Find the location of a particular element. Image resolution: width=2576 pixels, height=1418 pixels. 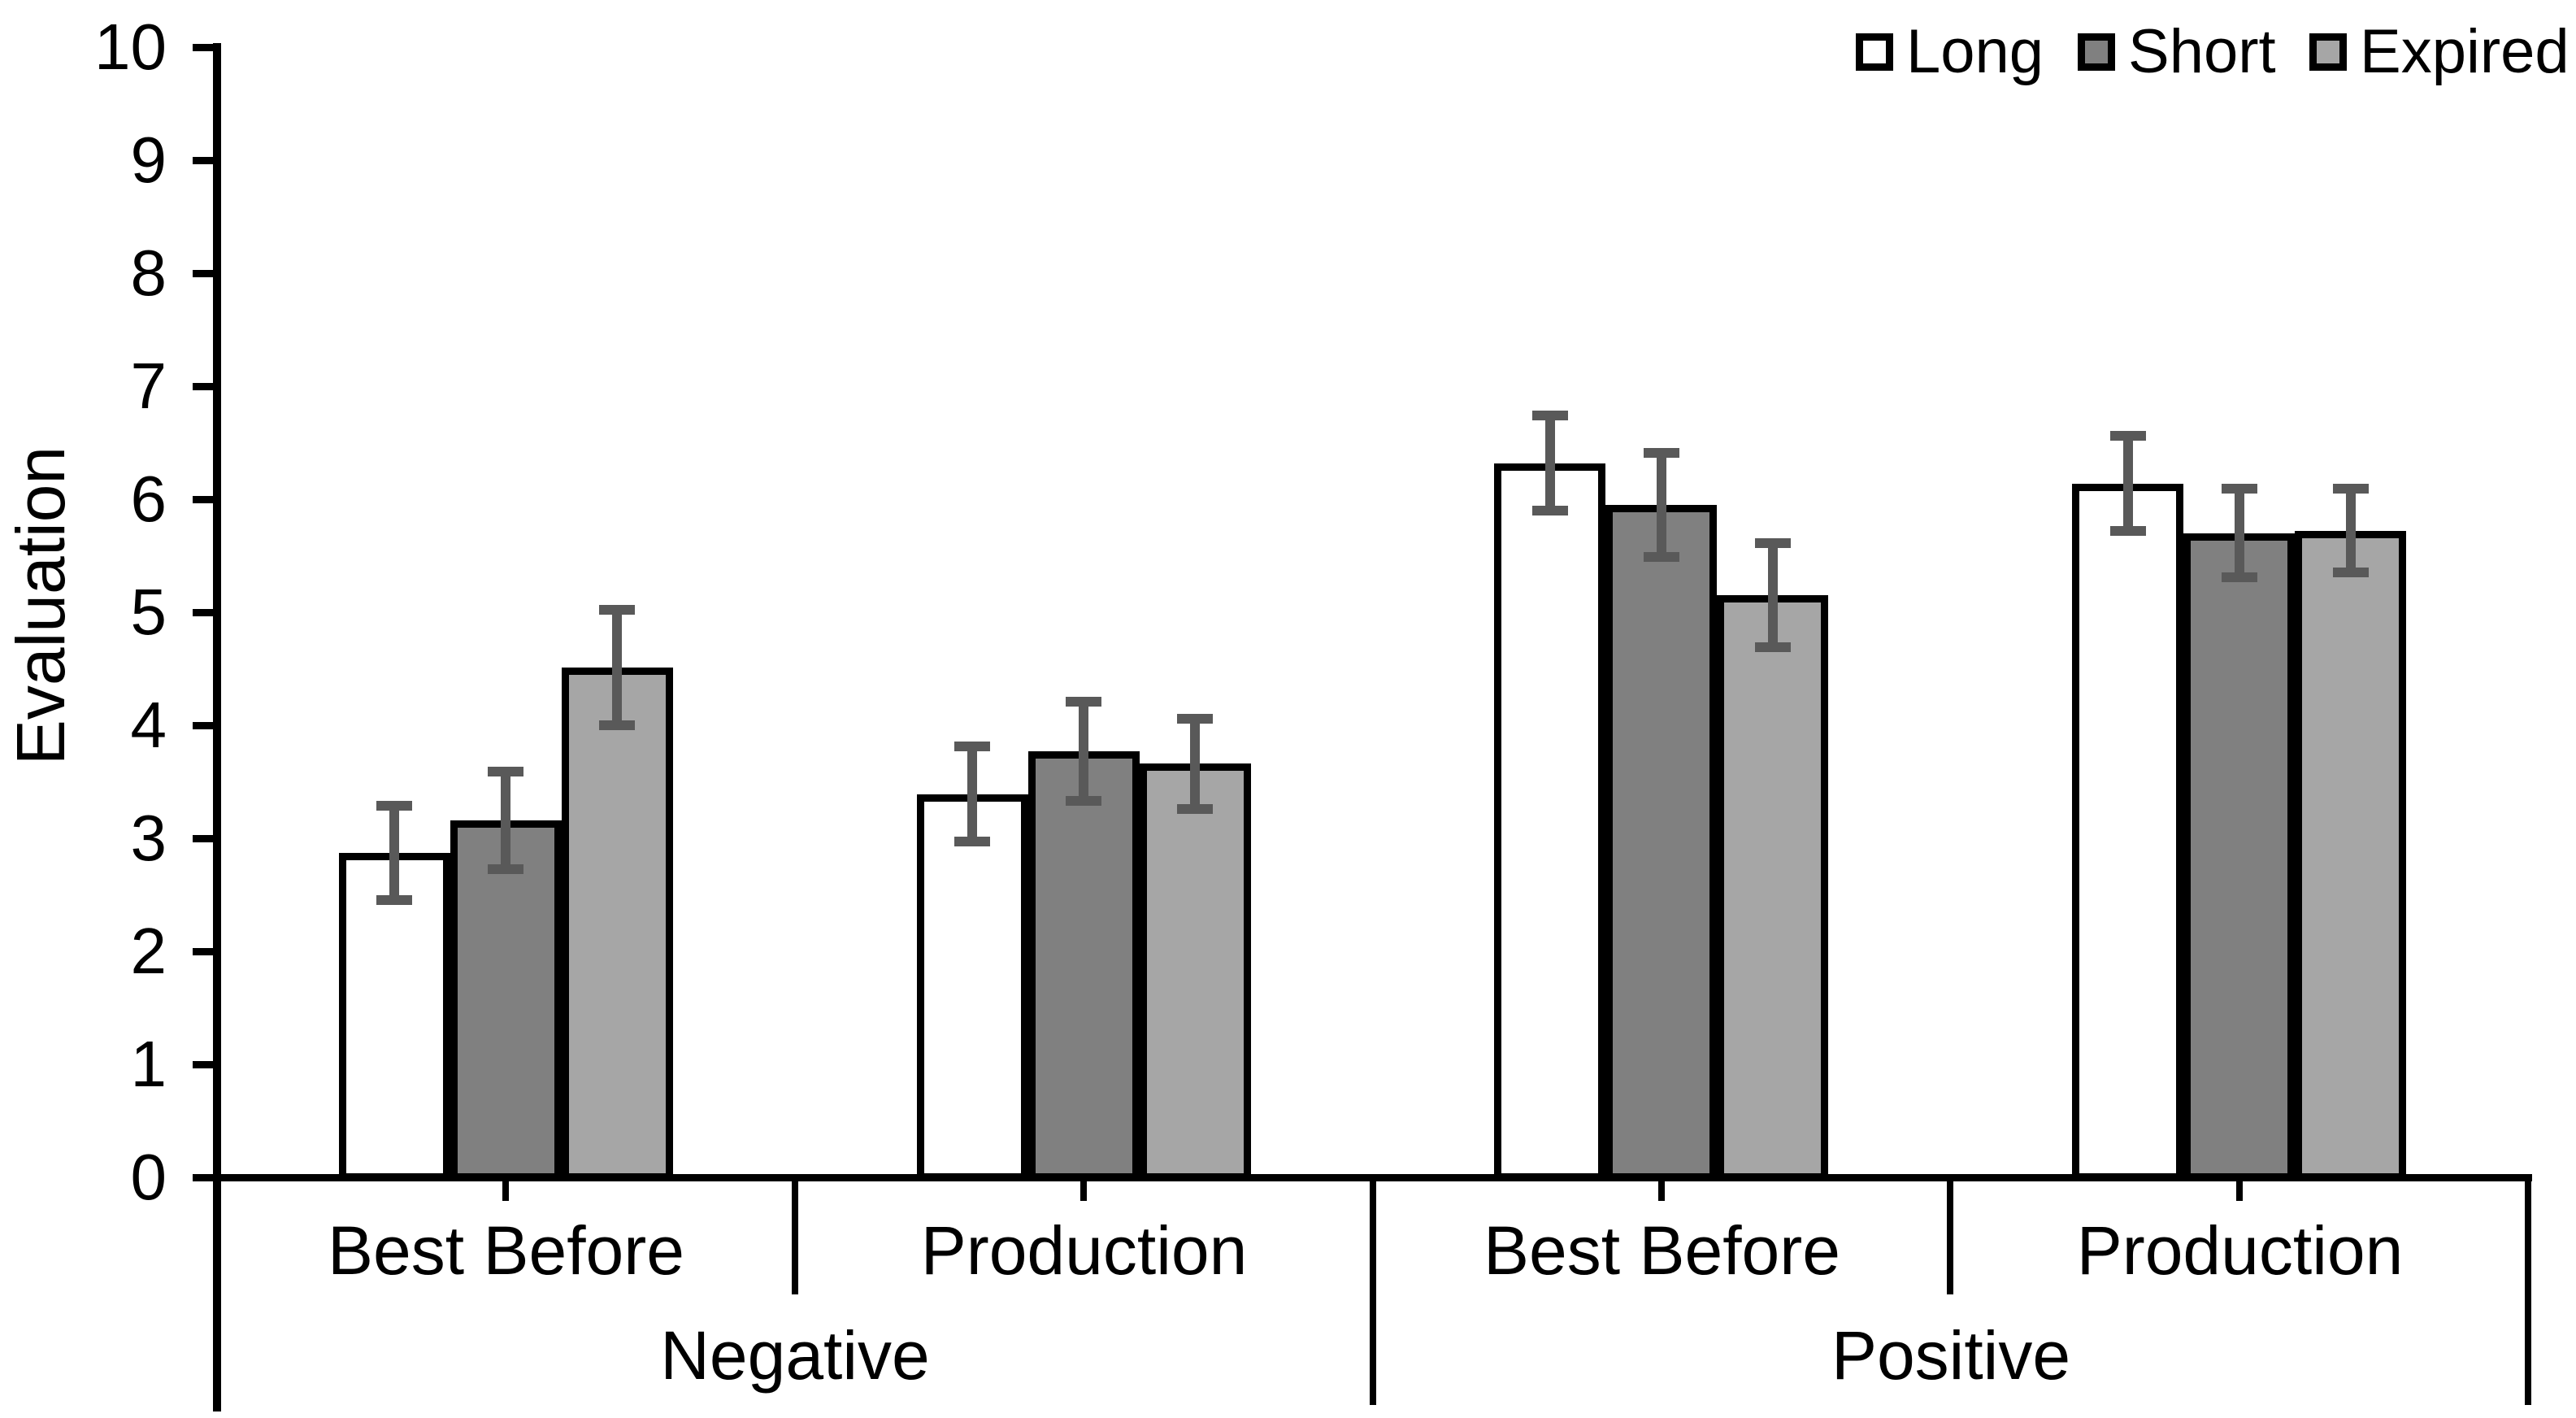

bar-long-group1 is located at coordinates (394, 1017).